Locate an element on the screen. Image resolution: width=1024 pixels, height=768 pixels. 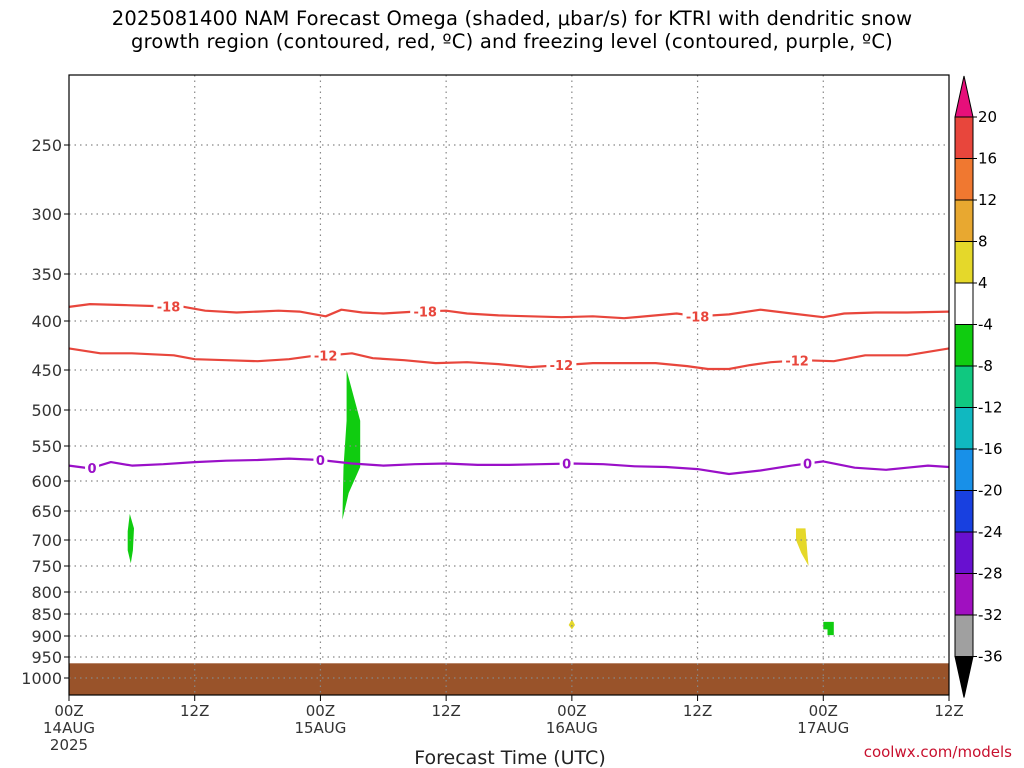
colorbar: 20 16 12 8 4 -4 -8 -12 -16 -20 -24 -28 -32 -36 is located at coordinates (978, 386).